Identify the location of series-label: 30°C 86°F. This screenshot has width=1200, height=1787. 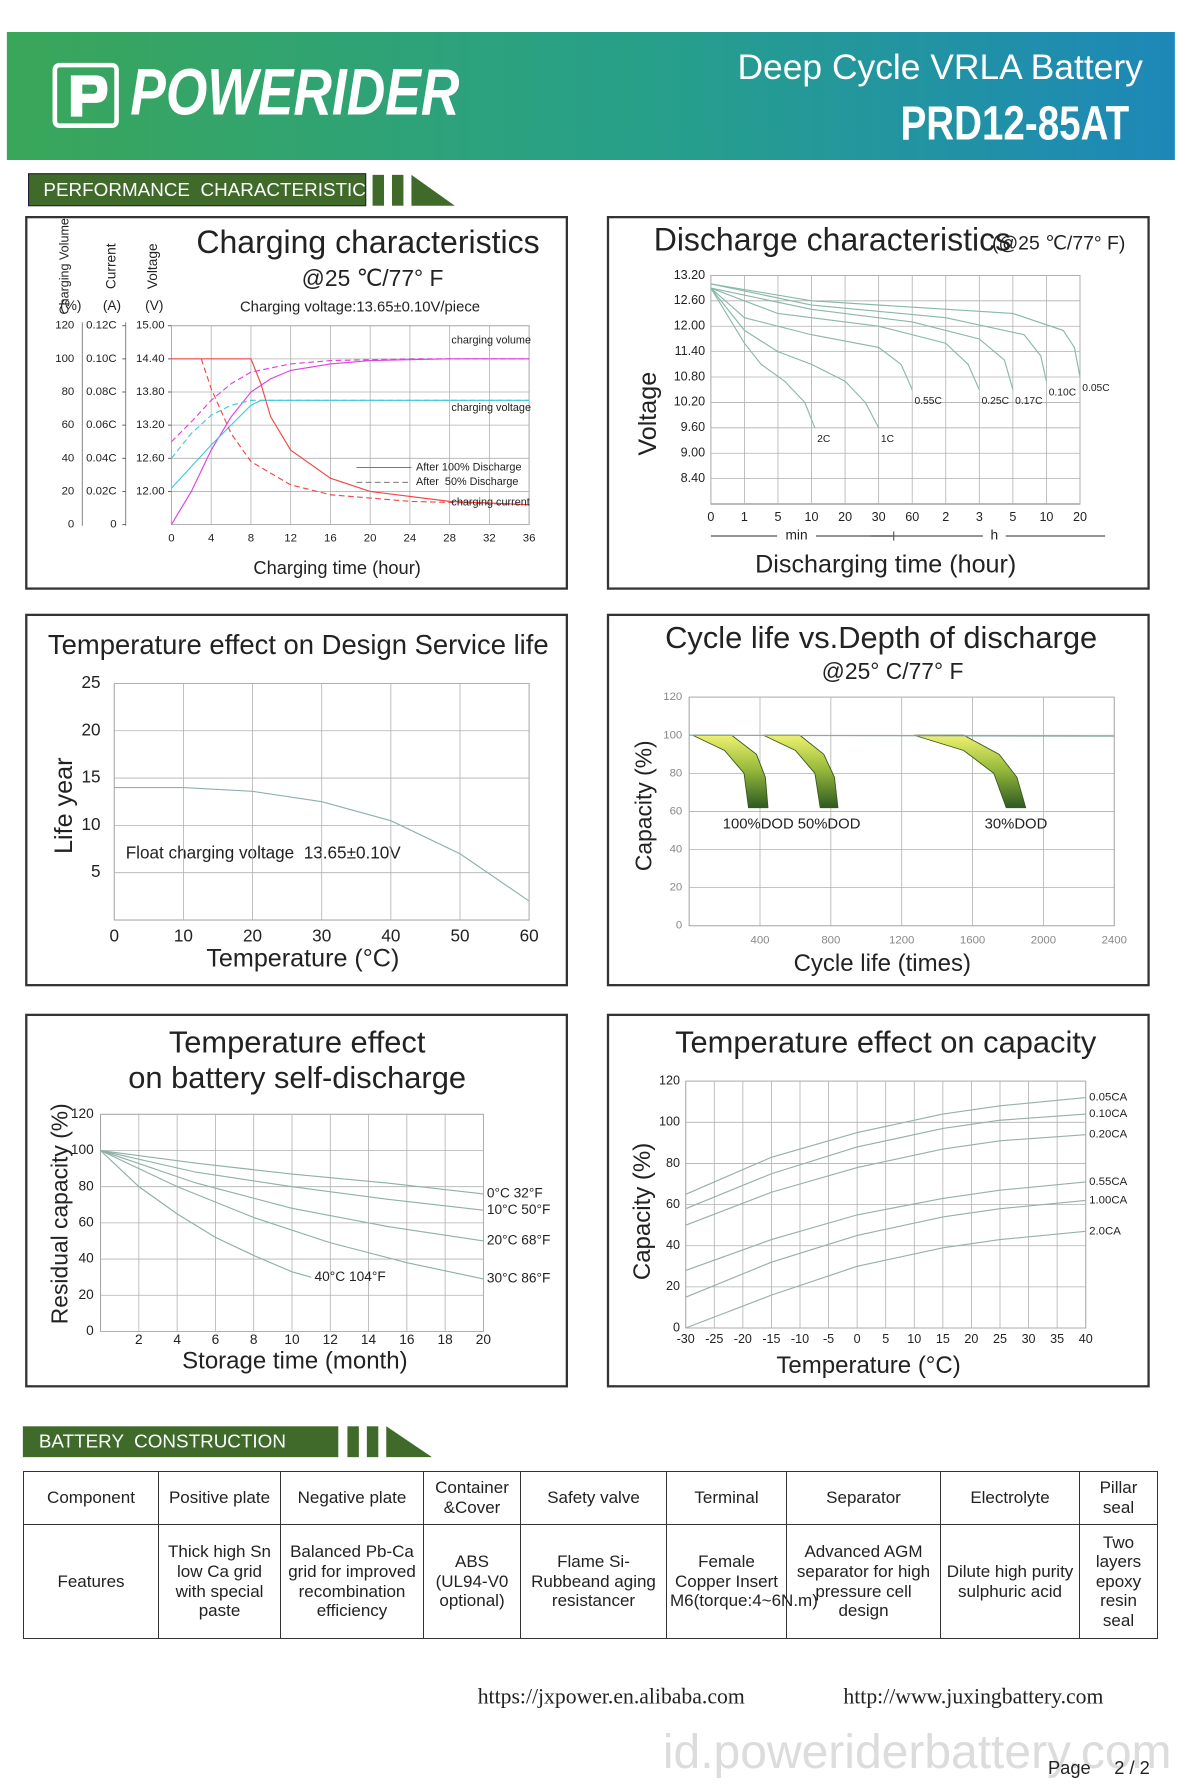
(519, 1278).